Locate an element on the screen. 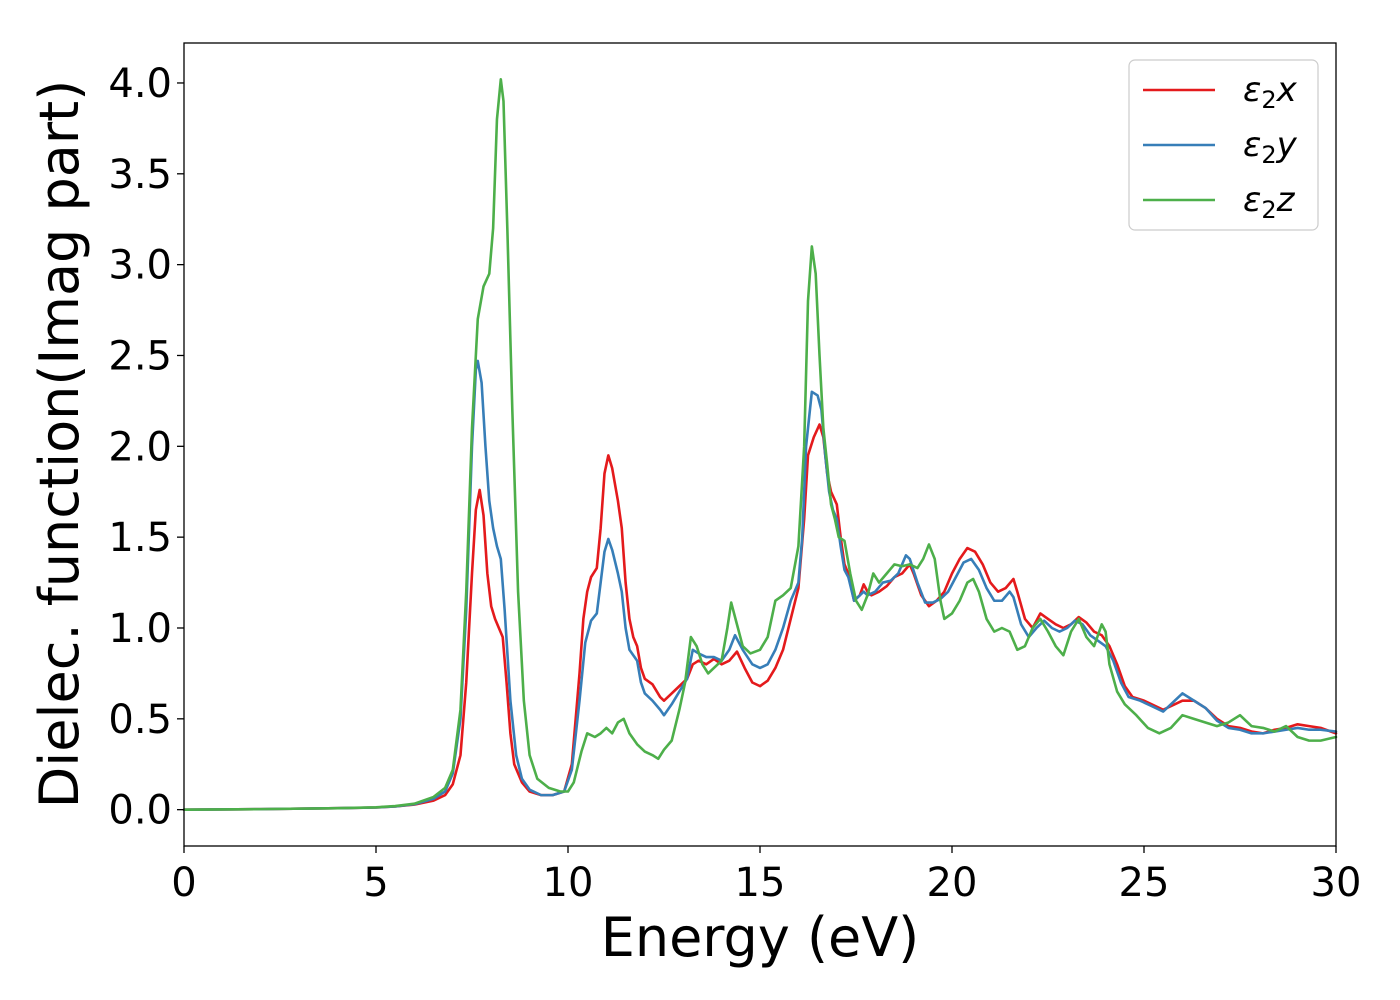 This screenshot has height=1000, width=1400. x-tick-label: 5 is located at coordinates (375, 883).